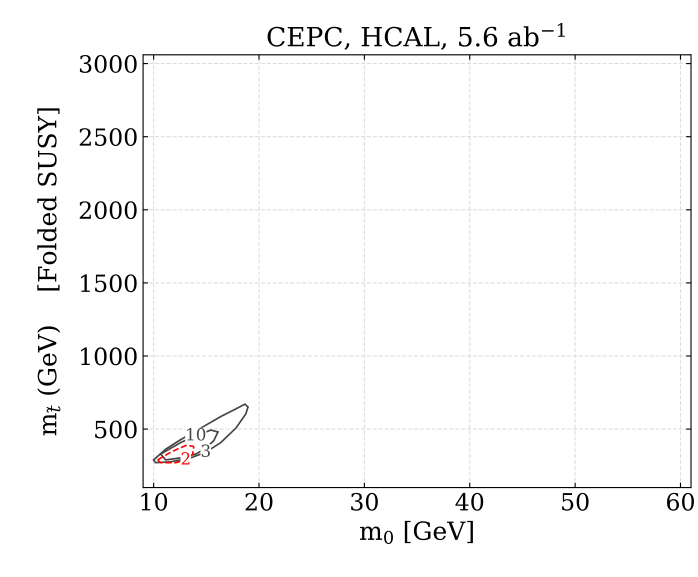 This screenshot has height=577, width=698. Describe the element at coordinates (364, 501) in the screenshot. I see `x-tick-label: 30` at that location.